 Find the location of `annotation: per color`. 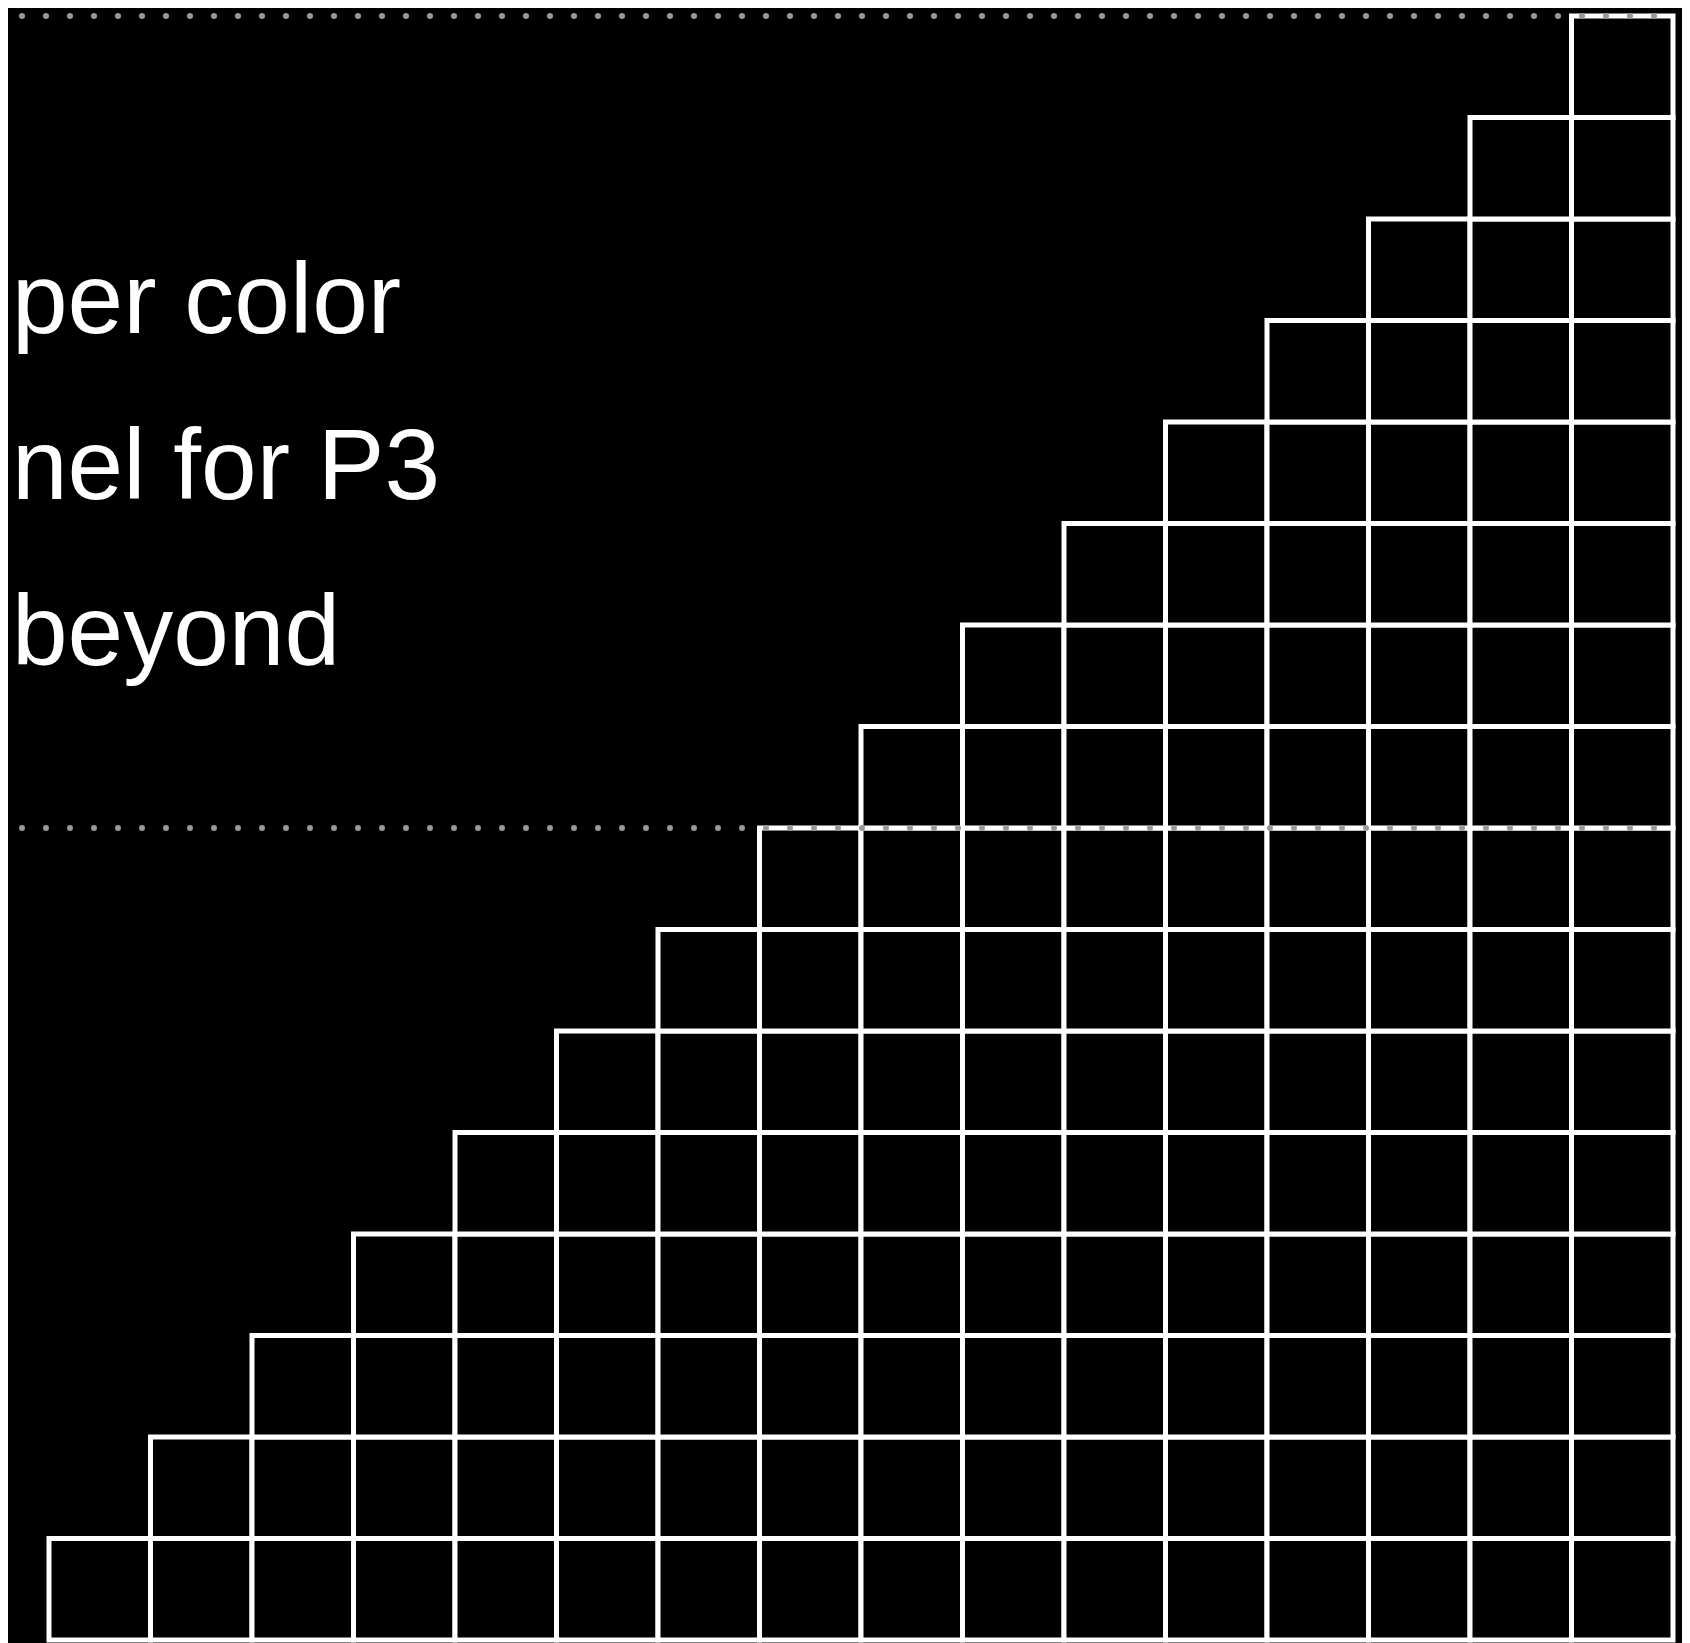

annotation: per color is located at coordinates (207, 298).